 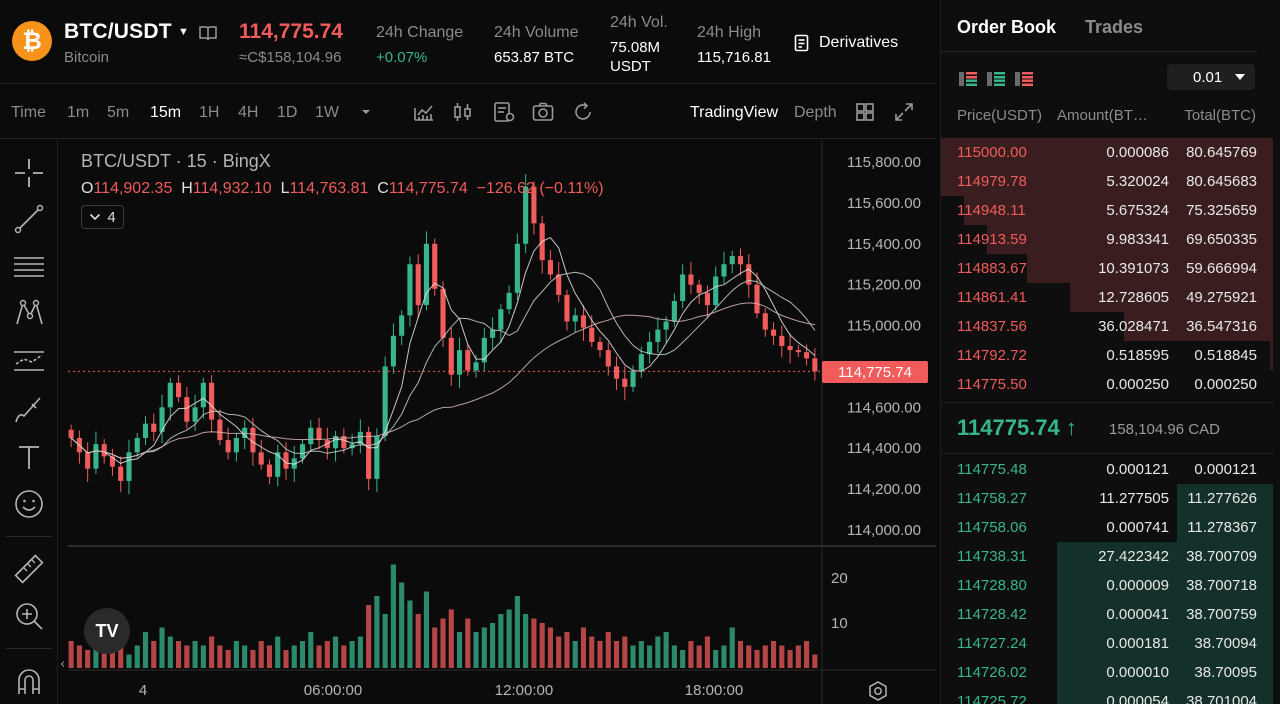 What do you see at coordinates (1137, 614) in the screenshot?
I see `bid-amount: 0.000041` at bounding box center [1137, 614].